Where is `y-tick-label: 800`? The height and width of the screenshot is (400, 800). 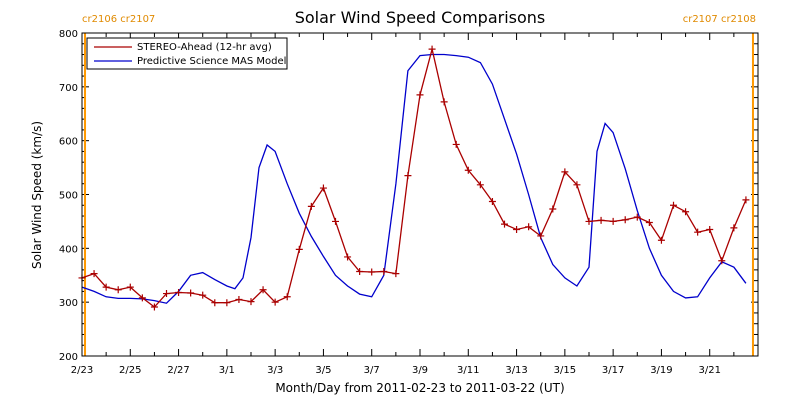 y-tick-label: 800 is located at coordinates (68, 34).